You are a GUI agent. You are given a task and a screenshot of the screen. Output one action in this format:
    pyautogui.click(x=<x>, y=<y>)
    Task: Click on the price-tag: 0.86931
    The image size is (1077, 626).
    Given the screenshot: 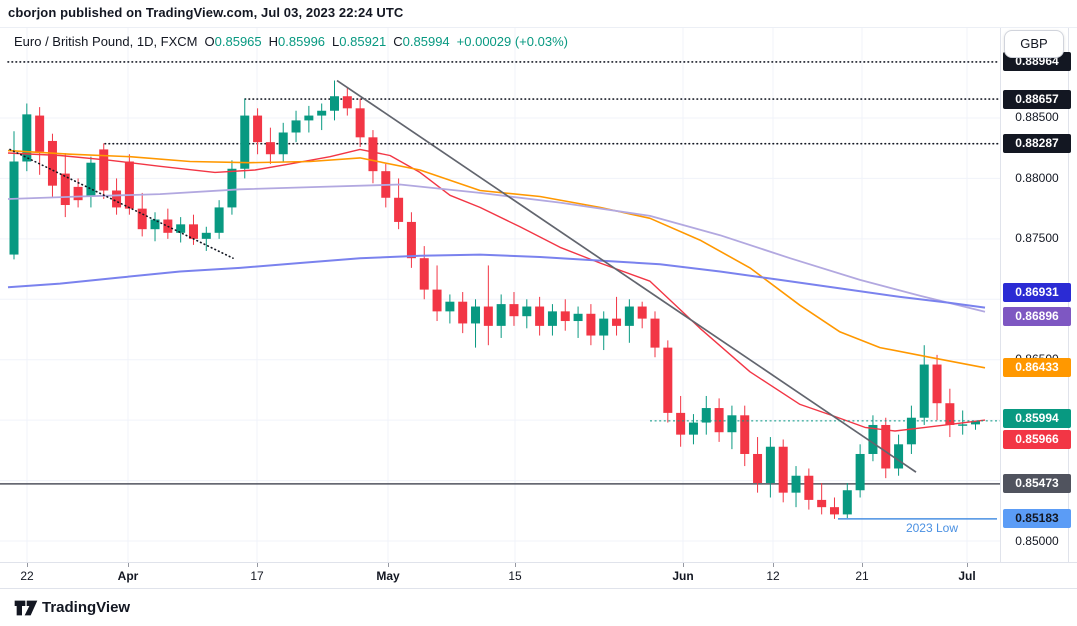 What is the action you would take?
    pyautogui.click(x=1037, y=293)
    